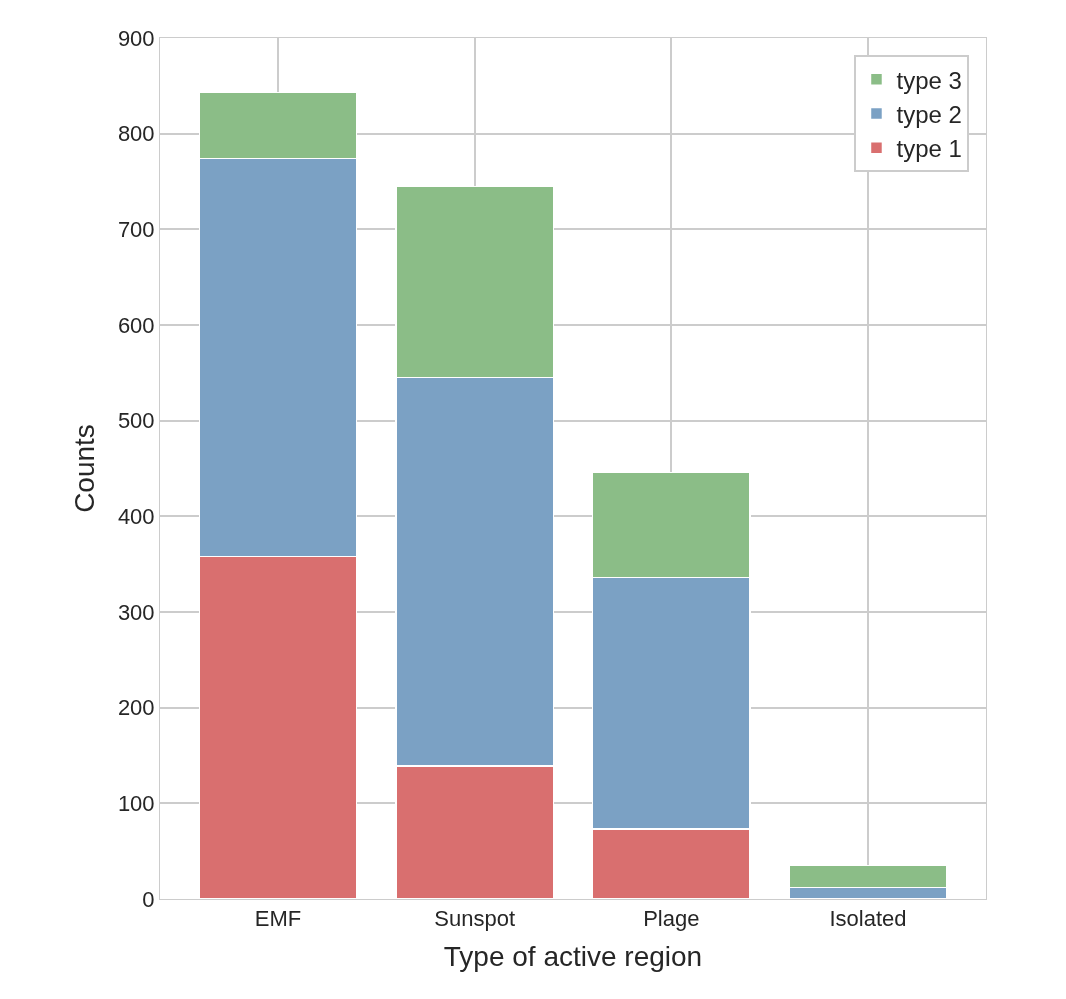 The height and width of the screenshot is (999, 1066). What do you see at coordinates (136, 708) in the screenshot?
I see `y-tick-label: 200` at bounding box center [136, 708].